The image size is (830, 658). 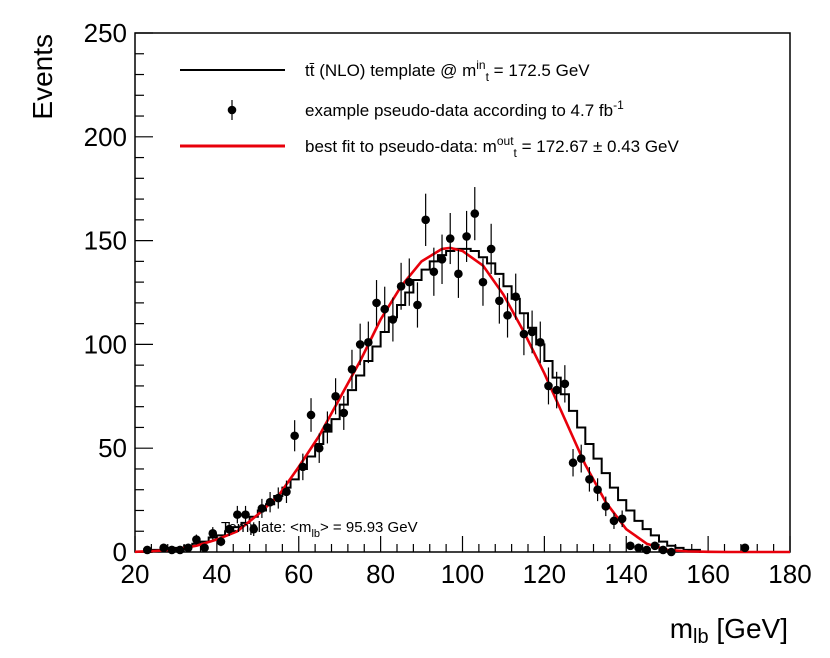 I want to click on x-tick-label: 60, so click(x=298, y=574).